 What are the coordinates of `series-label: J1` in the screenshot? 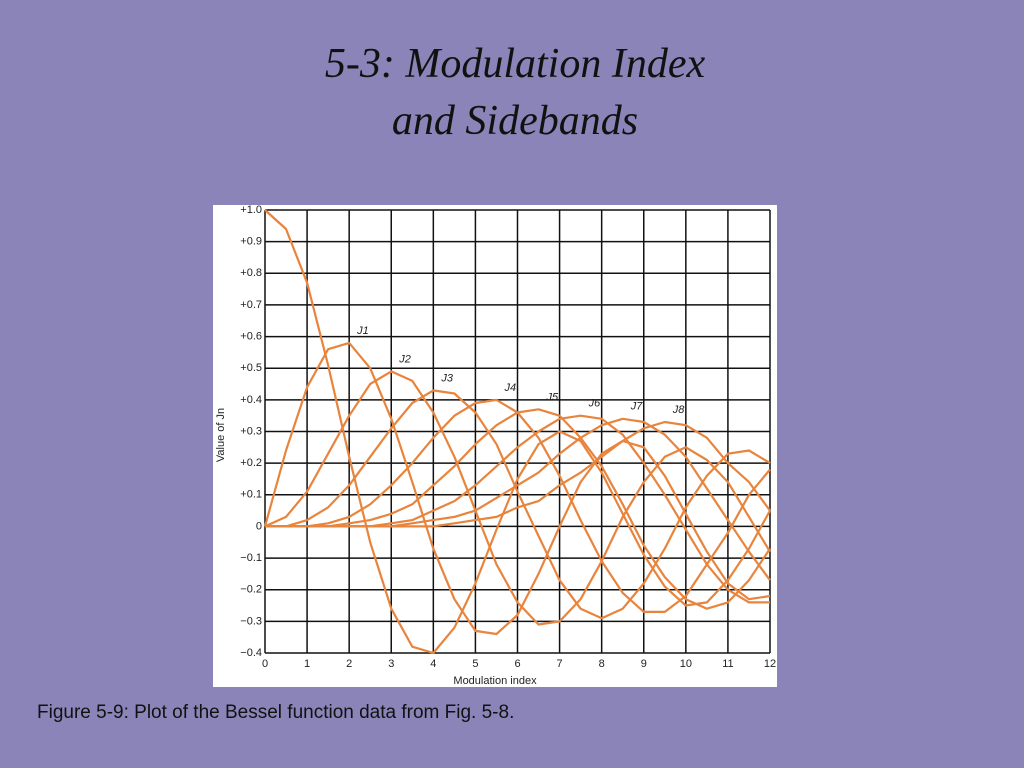 It's located at (362, 331).